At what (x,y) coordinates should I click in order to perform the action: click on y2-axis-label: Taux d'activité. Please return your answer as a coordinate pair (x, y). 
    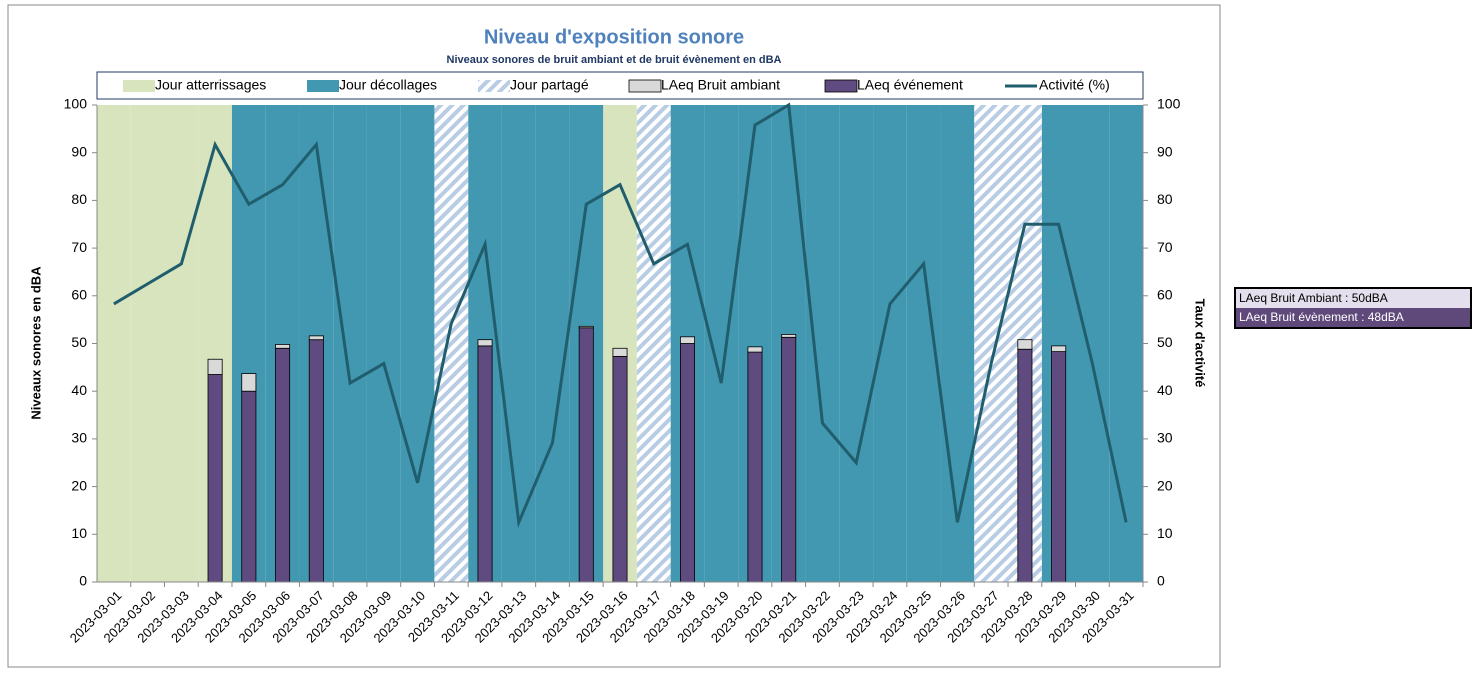
    Looking at the image, I should click on (1200, 343).